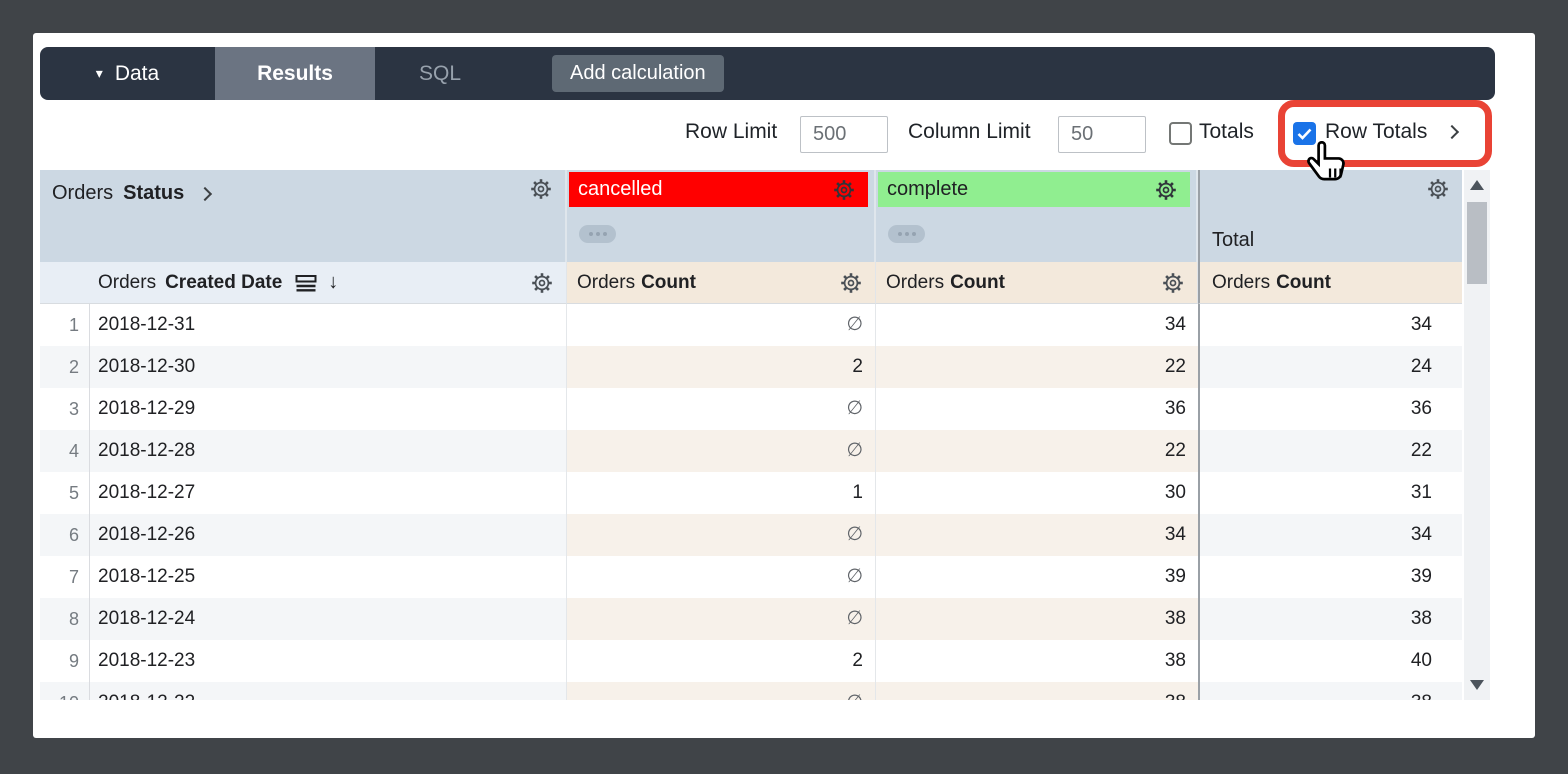 This screenshot has height=774, width=1568. What do you see at coordinates (1180, 133) in the screenshot?
I see `totals-checkbox` at bounding box center [1180, 133].